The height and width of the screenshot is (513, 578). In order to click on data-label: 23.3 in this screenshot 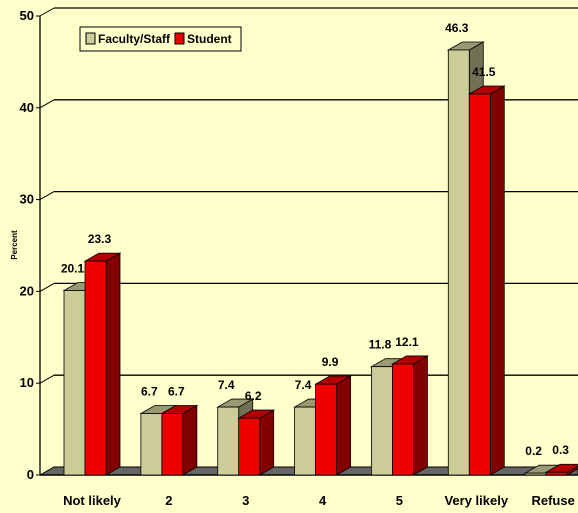, I will do `click(100, 239)`.